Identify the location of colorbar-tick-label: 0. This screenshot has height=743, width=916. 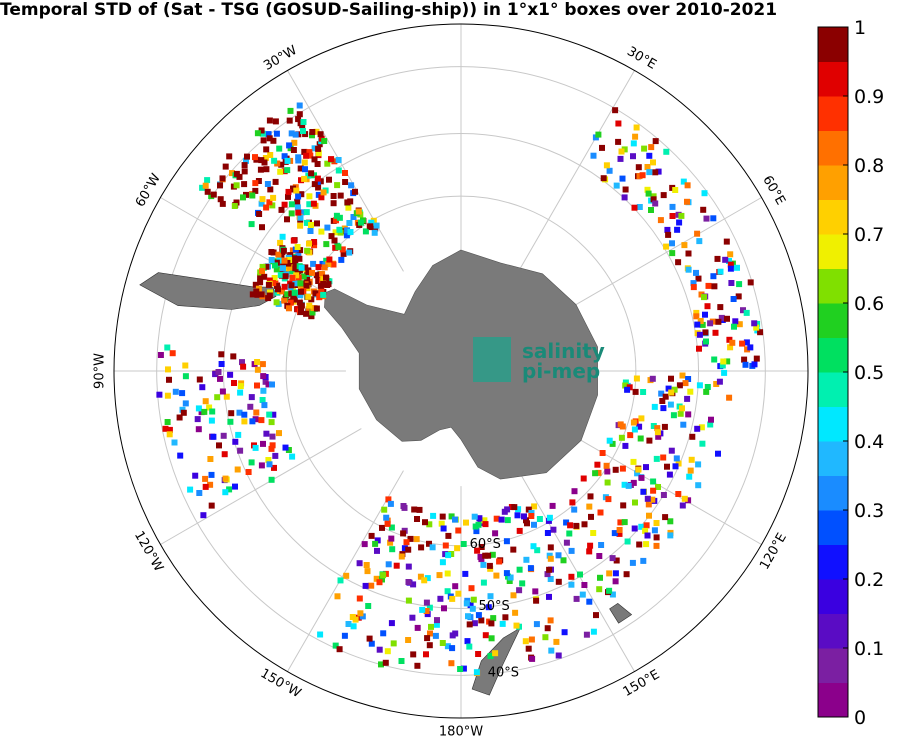
(860, 718).